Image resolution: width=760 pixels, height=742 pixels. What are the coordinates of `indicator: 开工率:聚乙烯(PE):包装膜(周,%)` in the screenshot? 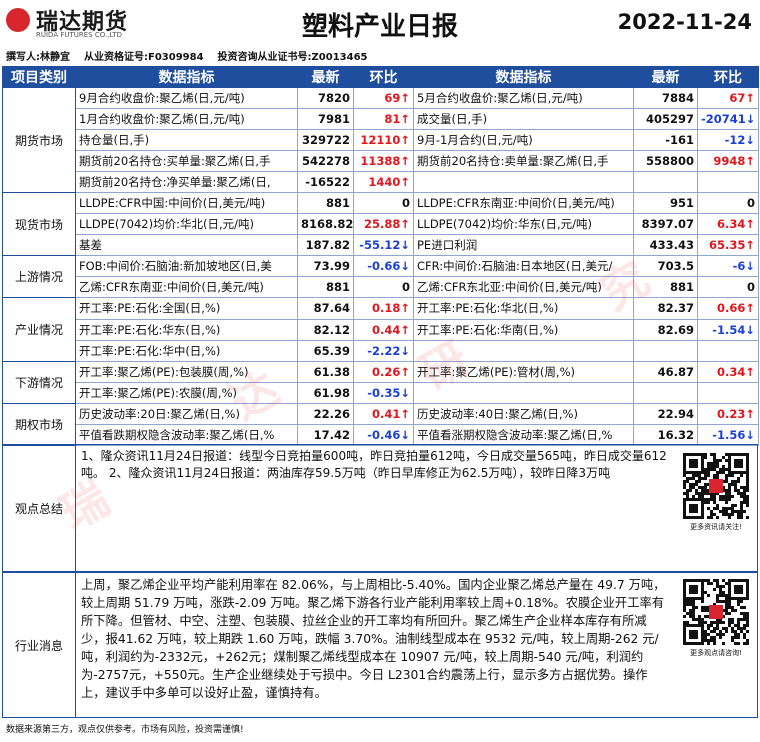 It's located at (186, 371).